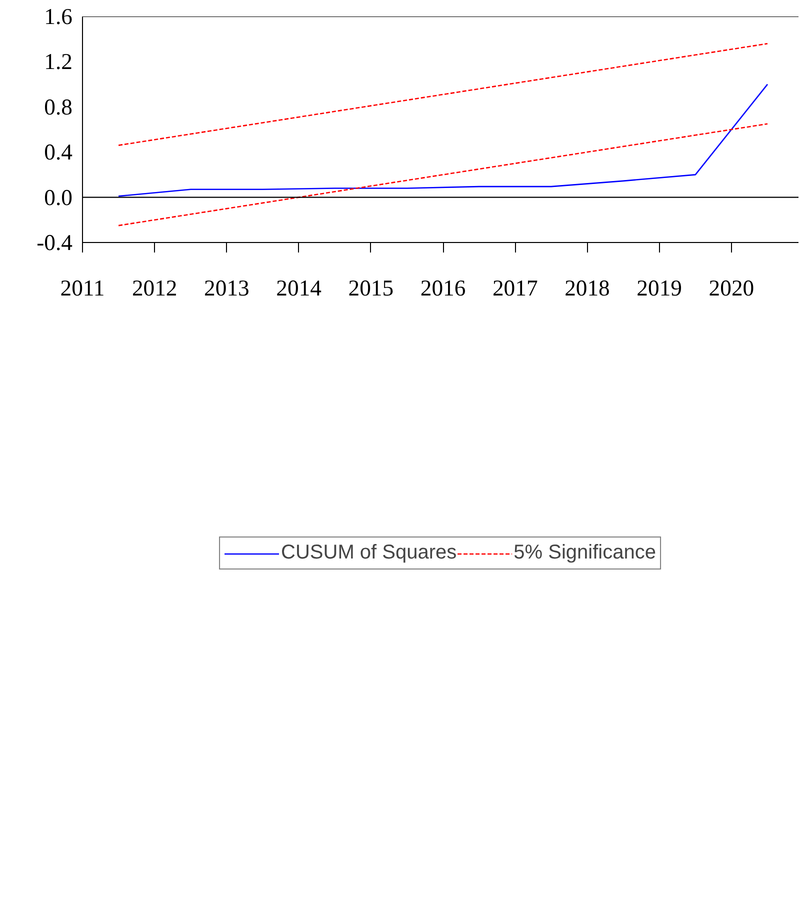 Image resolution: width=800 pixels, height=909 pixels. I want to click on x-tick-label: 2013, so click(227, 288).